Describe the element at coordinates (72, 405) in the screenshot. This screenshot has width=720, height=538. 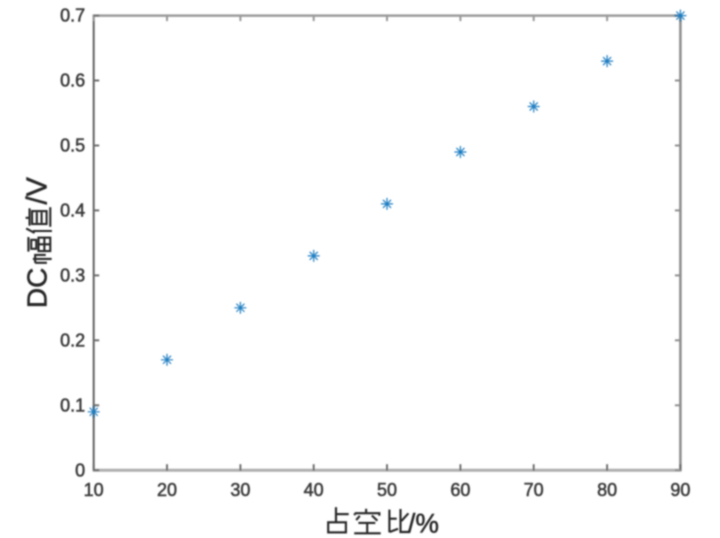
I see `svg-text: 0.1` at that location.